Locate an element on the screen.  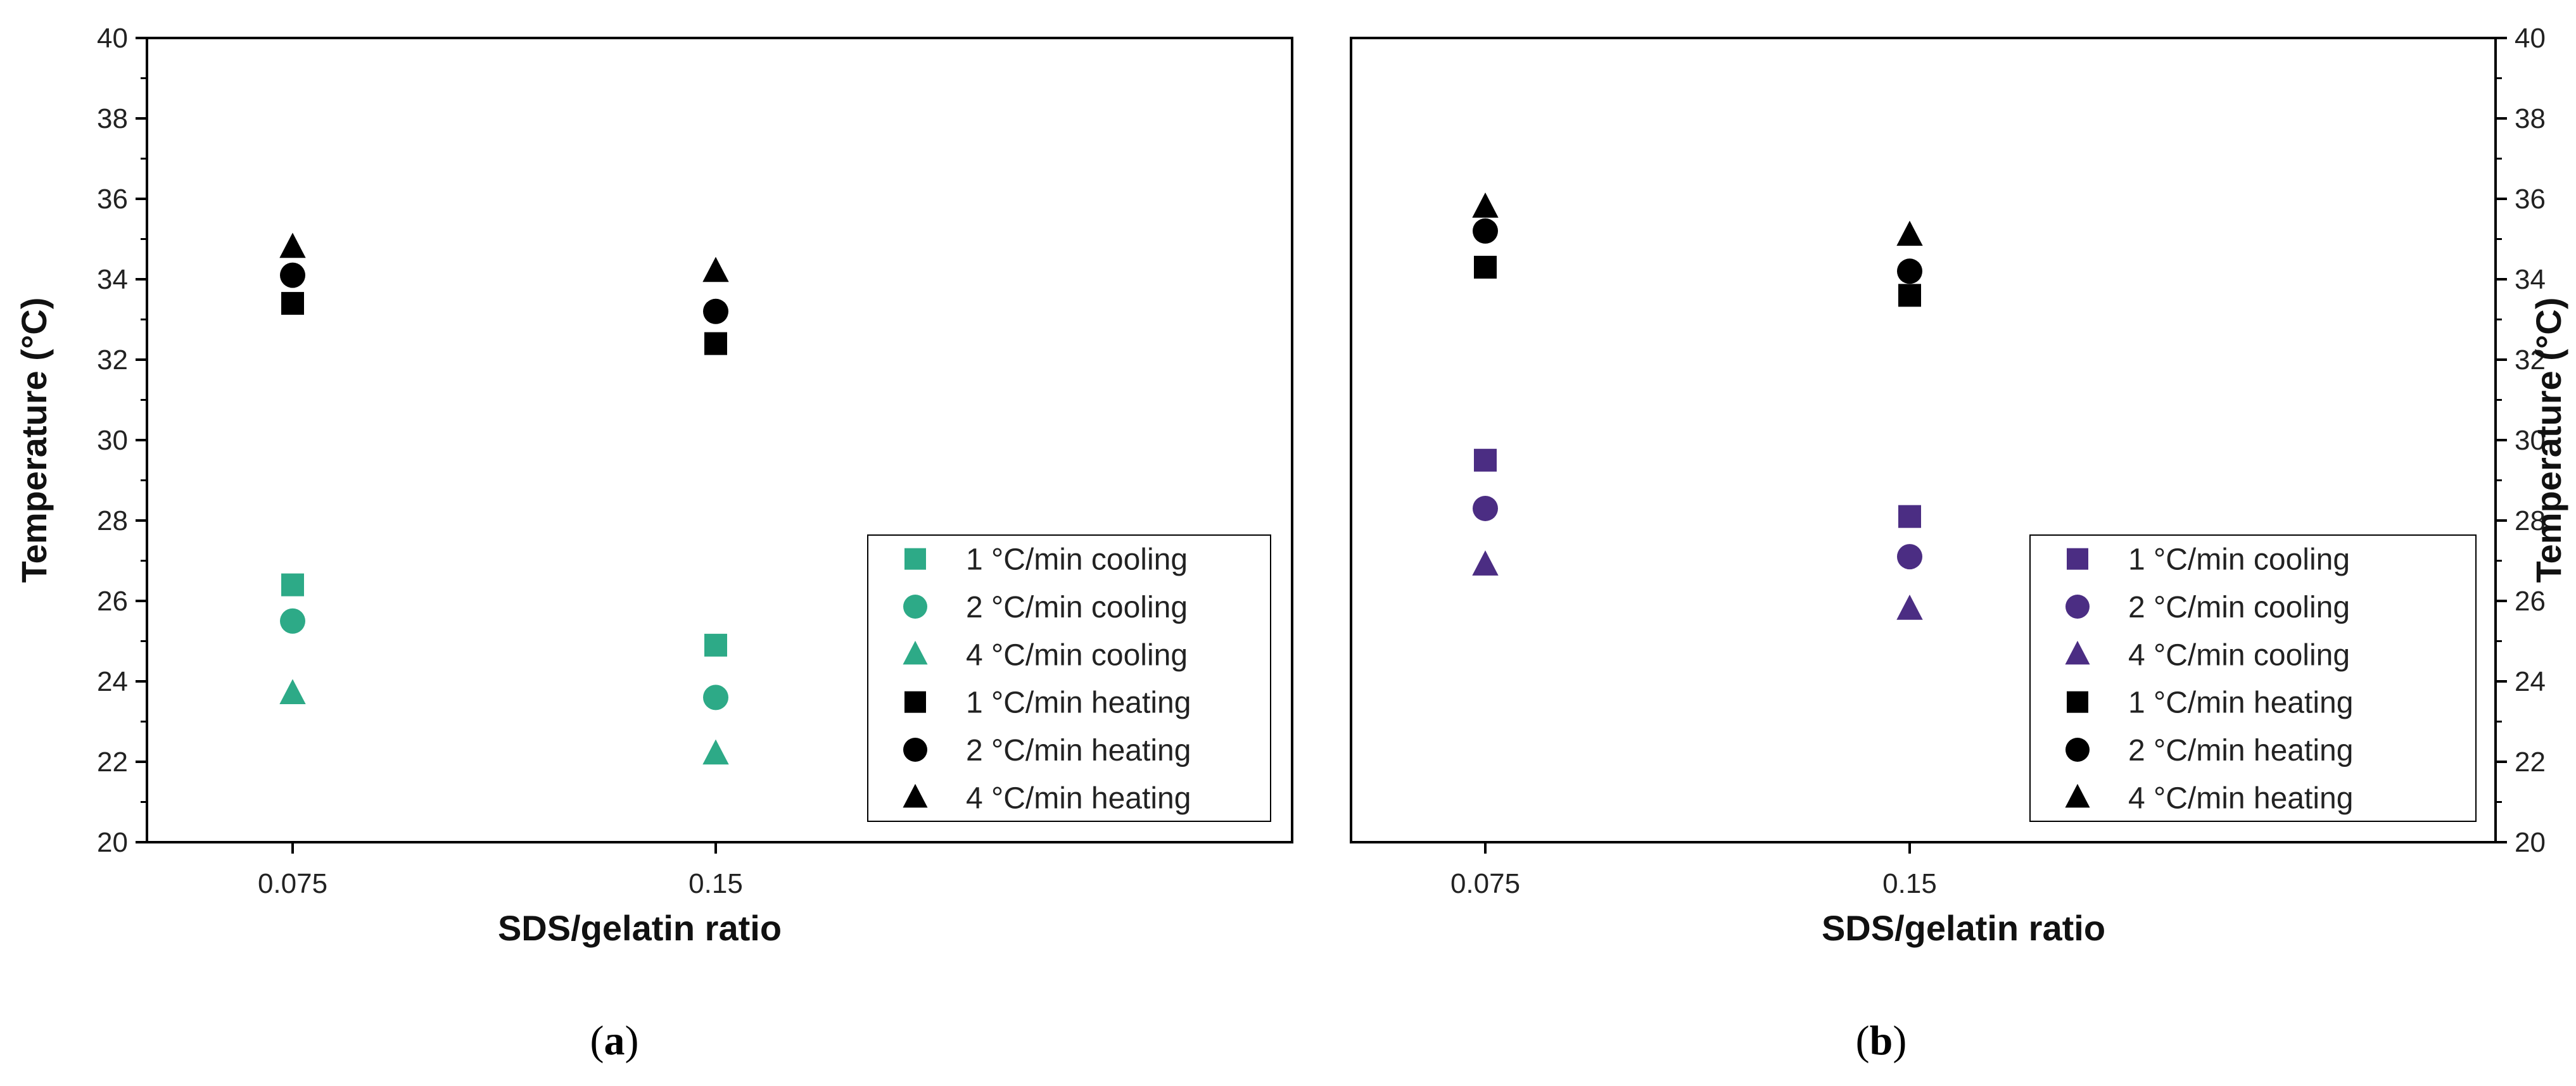
panel-label: (b) is located at coordinates (1881, 1041).